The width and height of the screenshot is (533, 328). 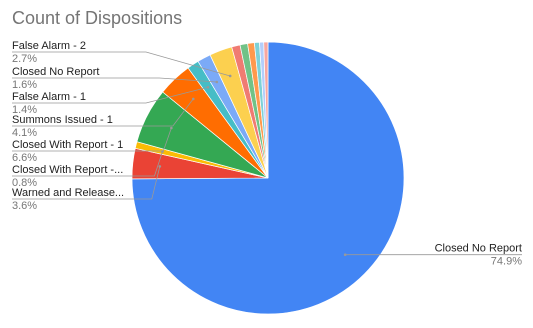 I want to click on slice-value-label: 4.1%, so click(x=24, y=133).